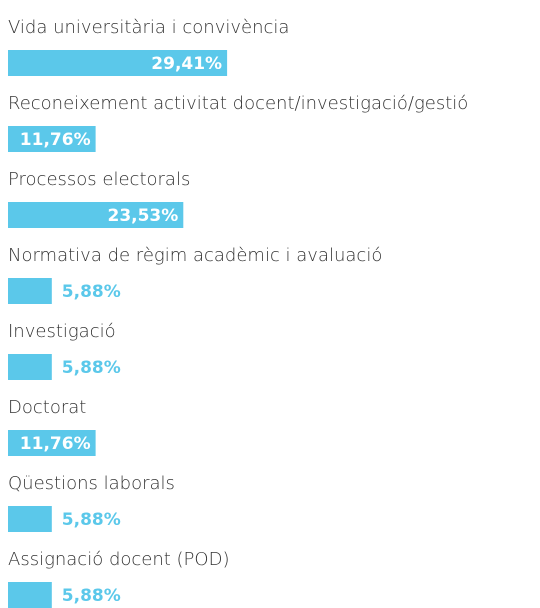 This screenshot has height=608, width=540. I want to click on category-label: Doctorat, so click(47, 407).